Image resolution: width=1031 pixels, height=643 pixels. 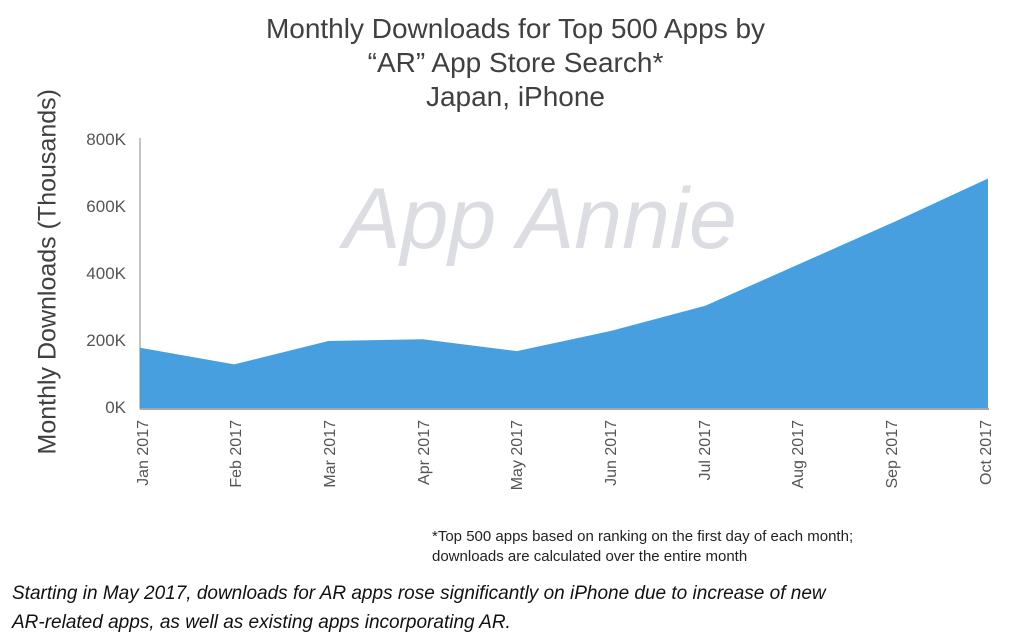 What do you see at coordinates (106, 340) in the screenshot?
I see `y-tick-200k: 200K` at bounding box center [106, 340].